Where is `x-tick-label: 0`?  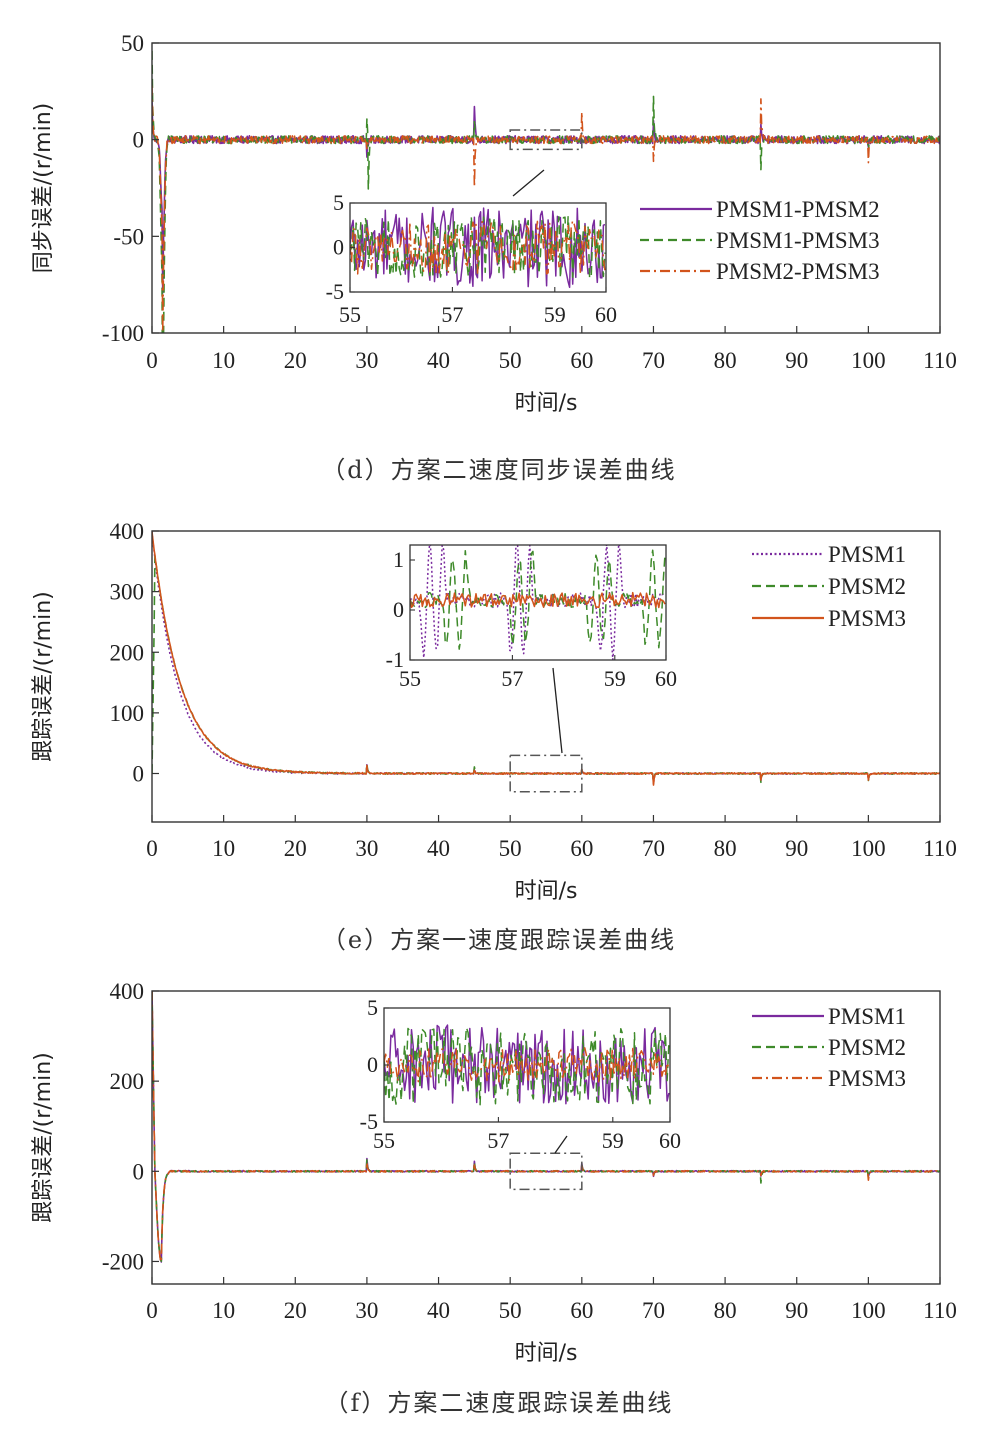
x-tick-label: 0 is located at coordinates (152, 360).